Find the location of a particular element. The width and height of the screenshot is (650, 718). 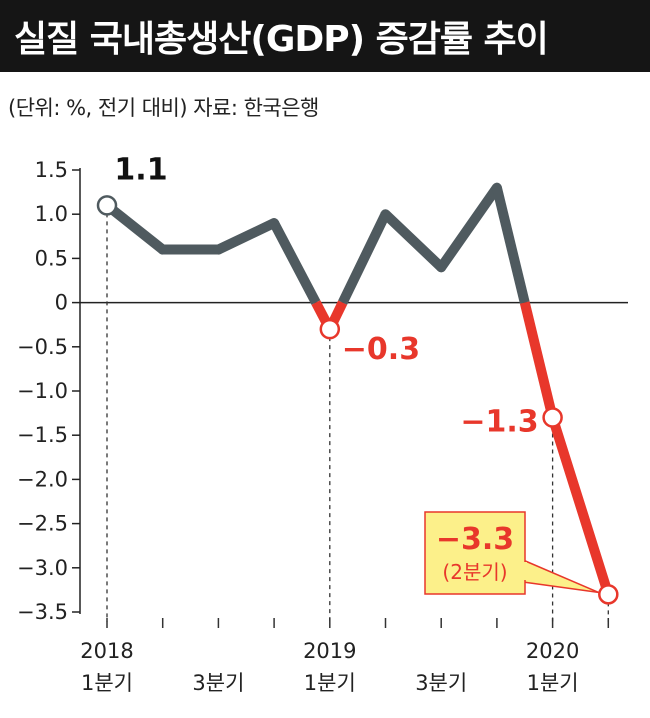

x-tick-label: 2018 is located at coordinates (106, 651).